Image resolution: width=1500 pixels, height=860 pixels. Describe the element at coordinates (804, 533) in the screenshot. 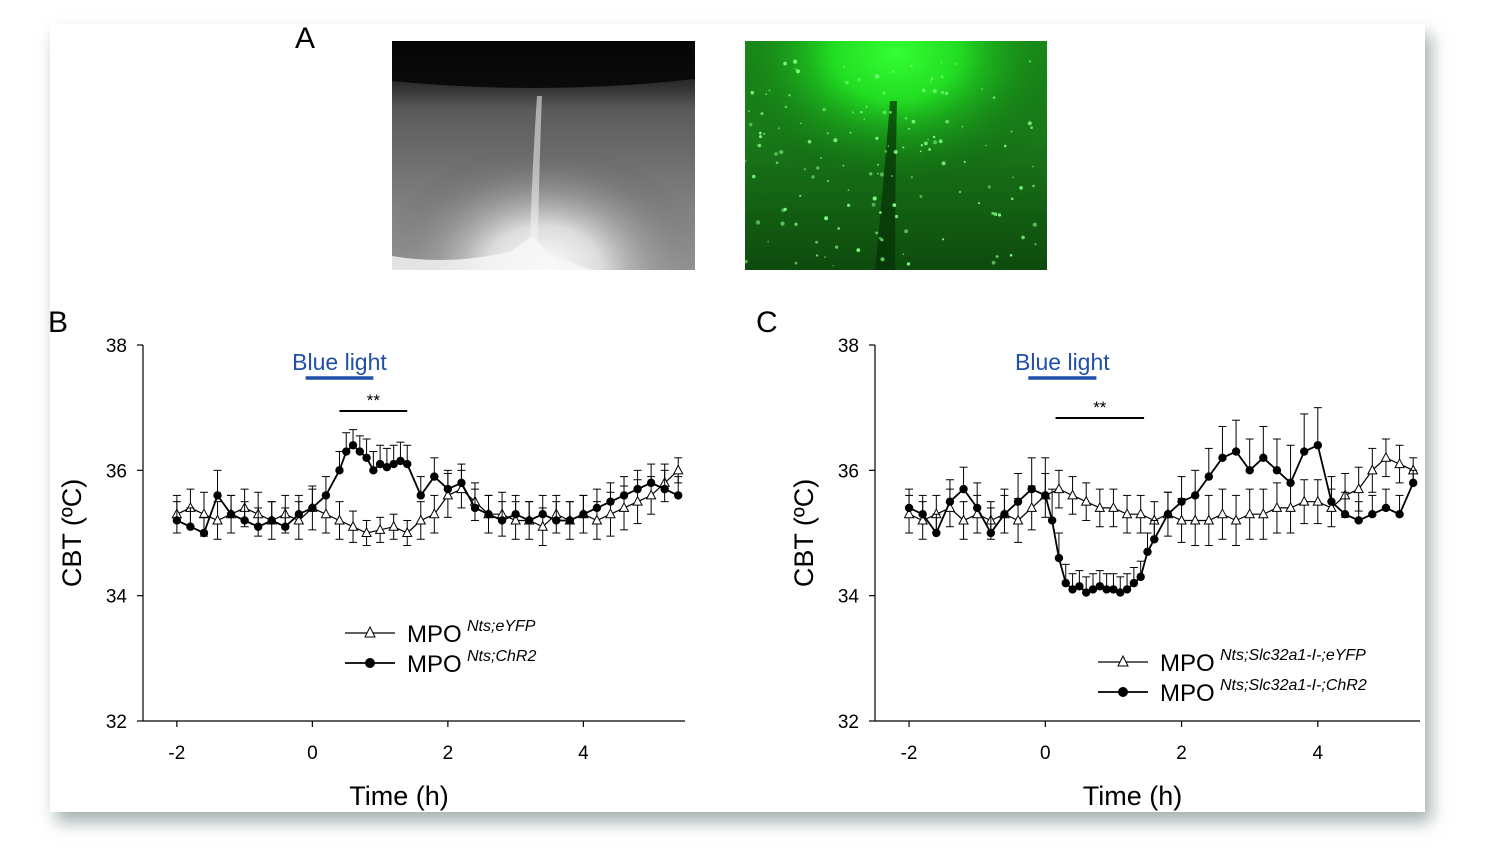

I see `panel-c-y-axis-title: CBT (ºC)` at that location.